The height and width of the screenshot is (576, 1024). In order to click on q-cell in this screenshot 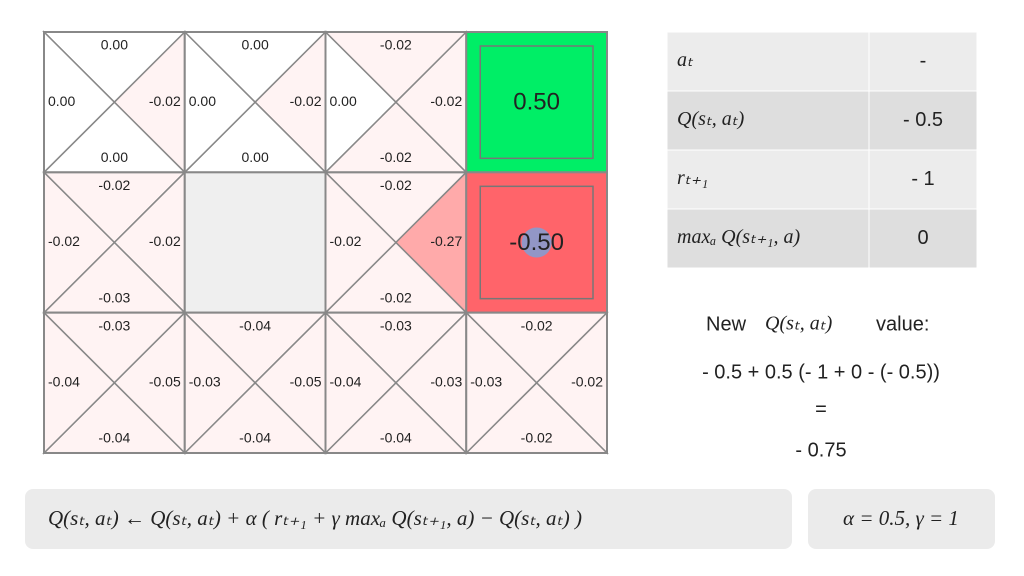, I will do `click(536, 382)`.